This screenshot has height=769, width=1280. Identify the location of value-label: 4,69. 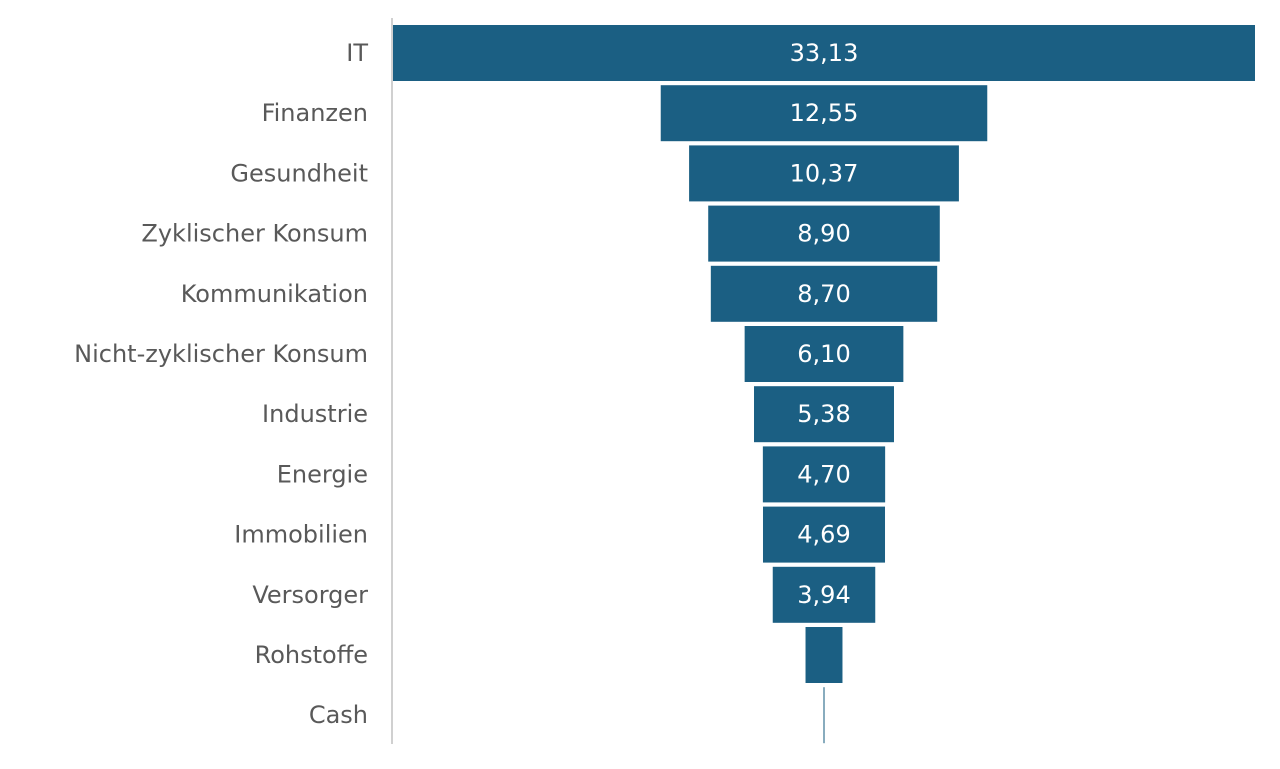
(823, 535).